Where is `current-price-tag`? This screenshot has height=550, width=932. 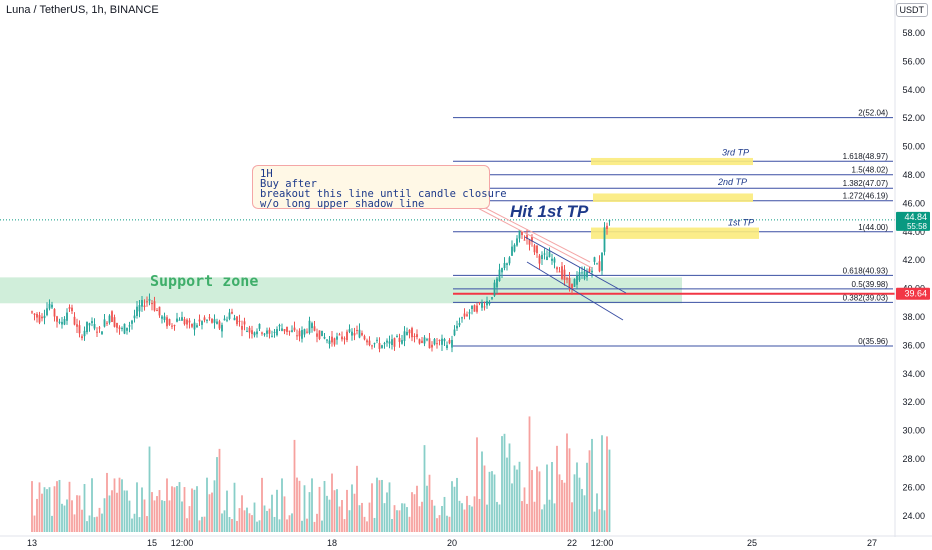 current-price-tag is located at coordinates (913, 221).